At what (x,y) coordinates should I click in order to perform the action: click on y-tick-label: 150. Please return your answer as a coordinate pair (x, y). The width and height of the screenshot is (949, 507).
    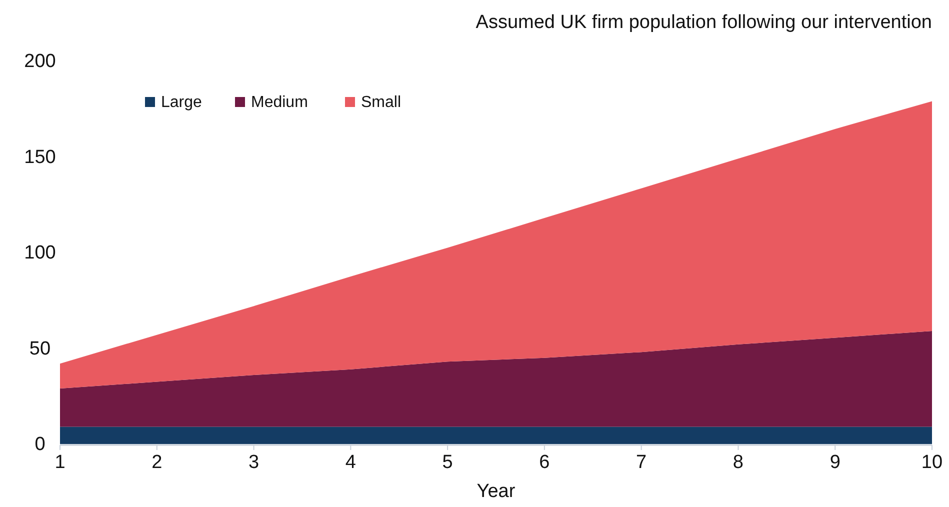
    Looking at the image, I should click on (40, 157).